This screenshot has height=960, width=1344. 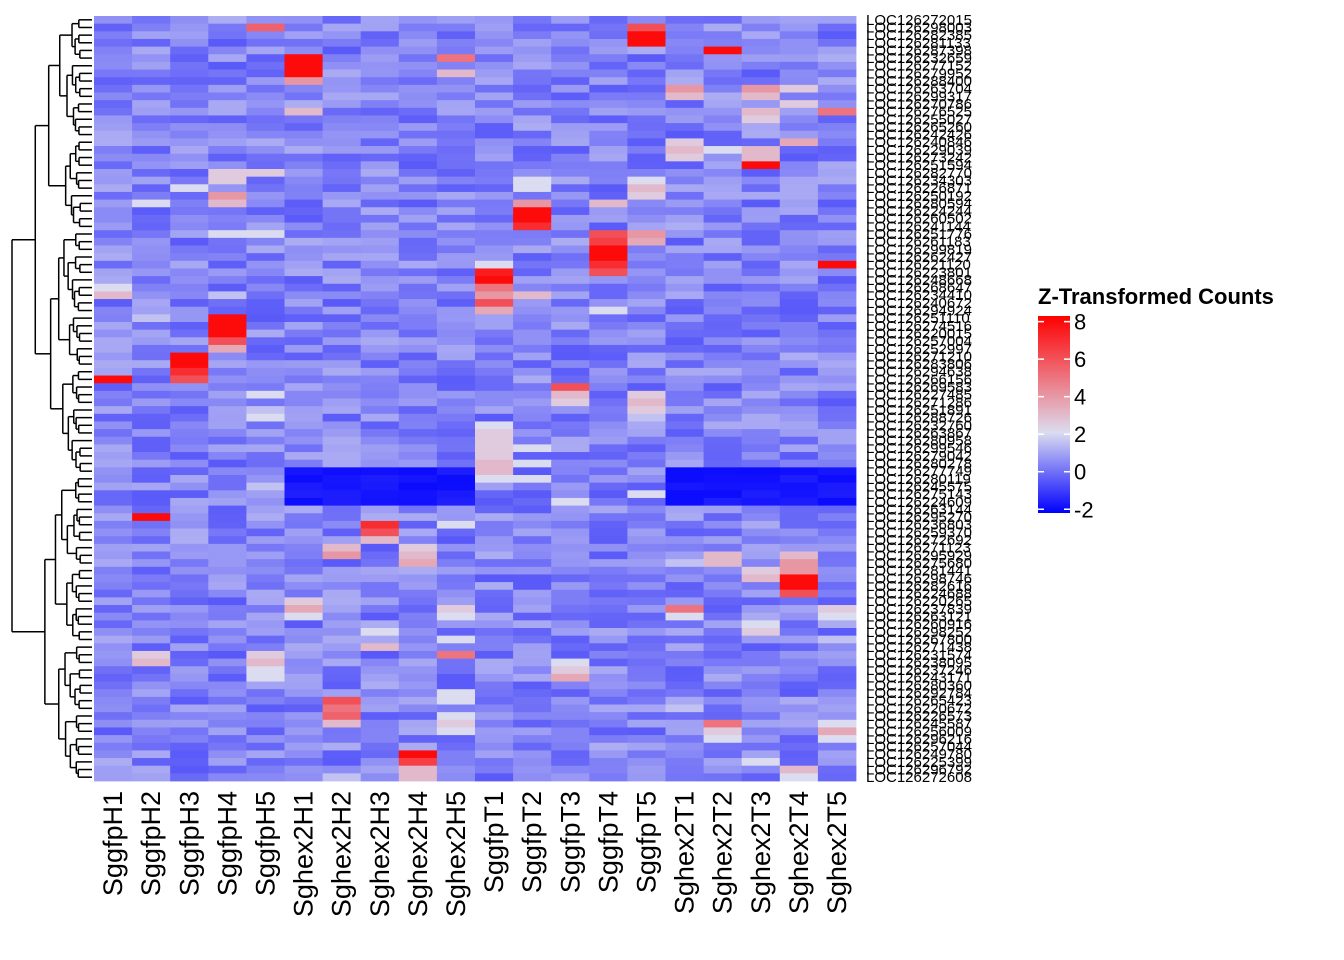 What do you see at coordinates (1084, 509) in the screenshot?
I see `legend-tick-label: -2` at bounding box center [1084, 509].